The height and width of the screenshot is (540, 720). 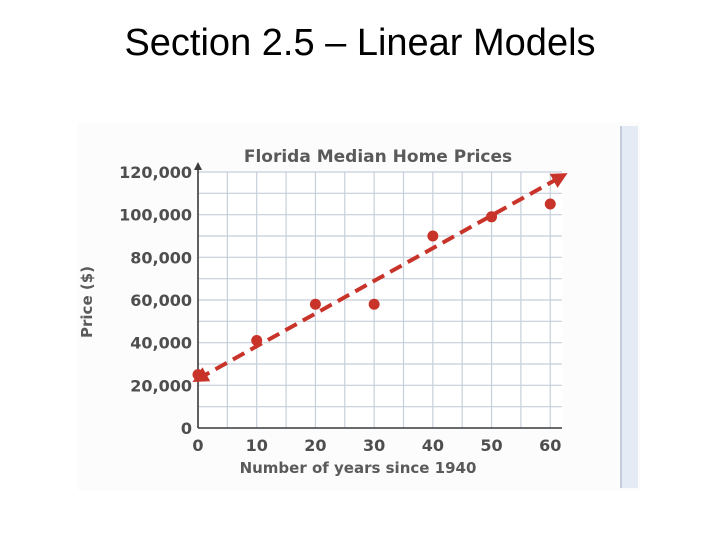 I want to click on chart-title: Florida Median Home Prices, so click(x=378, y=157).